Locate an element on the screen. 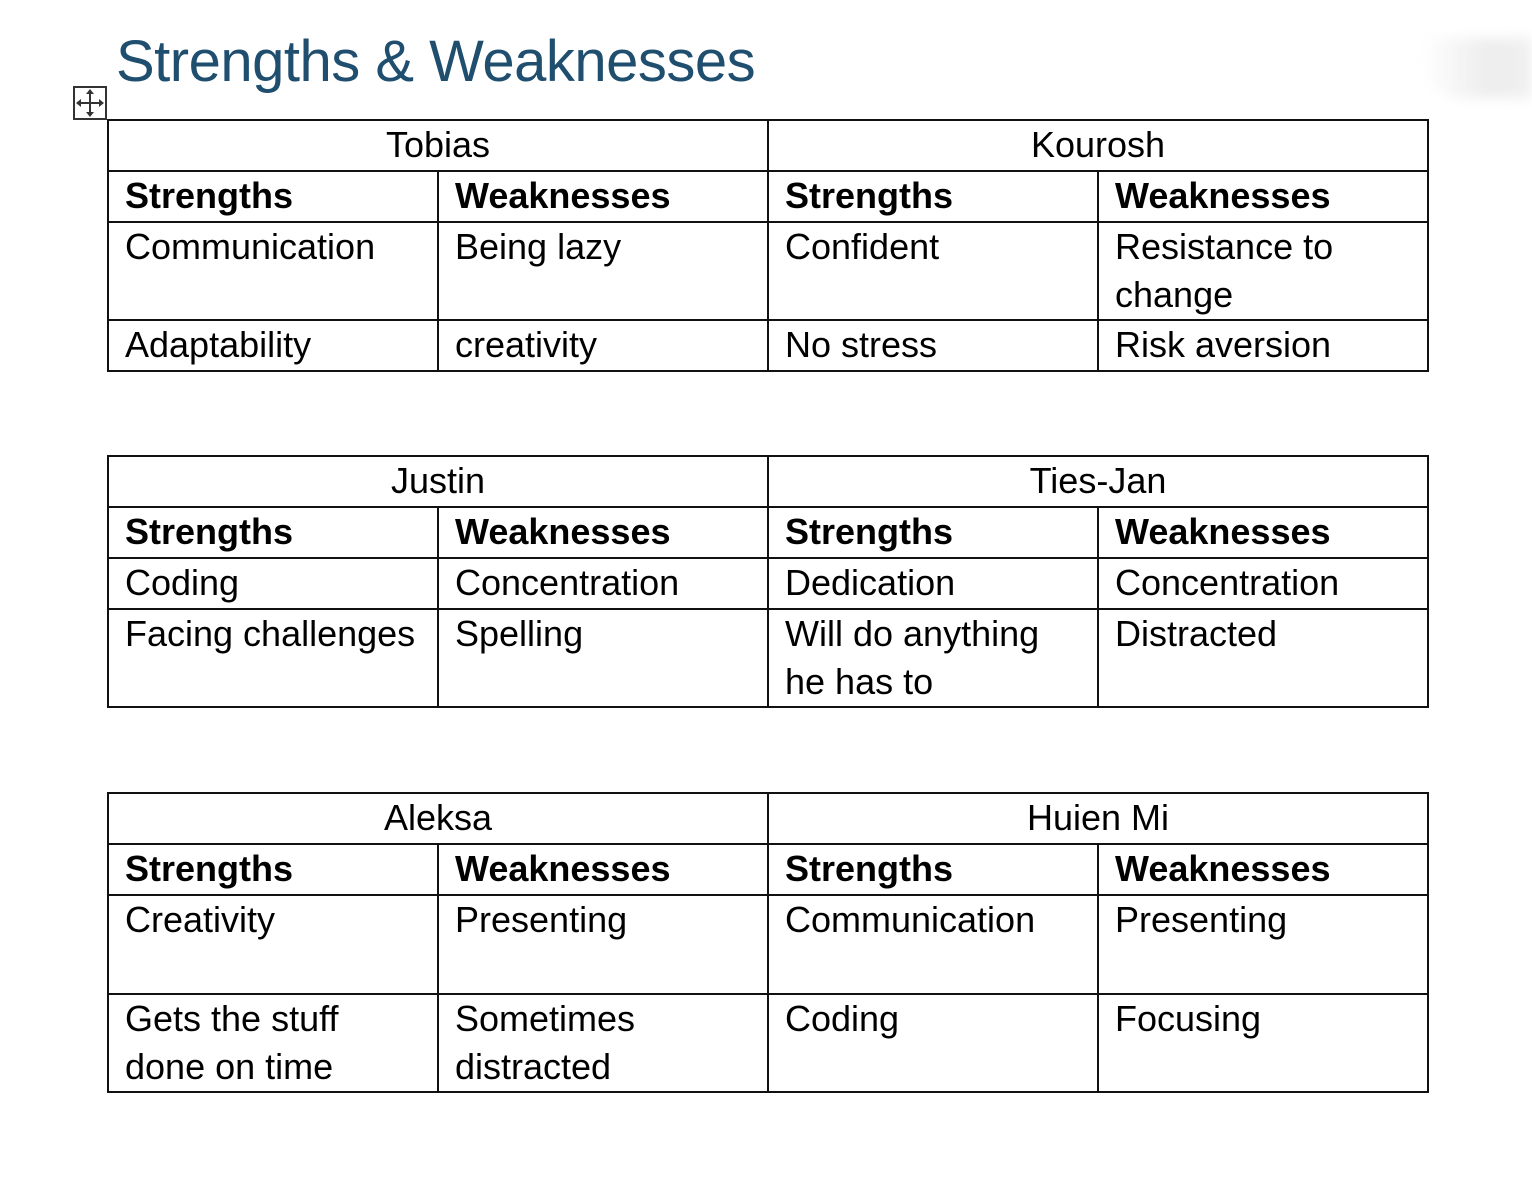 The height and width of the screenshot is (1183, 1532). page-title: Strengths & Weaknesses is located at coordinates (436, 61).